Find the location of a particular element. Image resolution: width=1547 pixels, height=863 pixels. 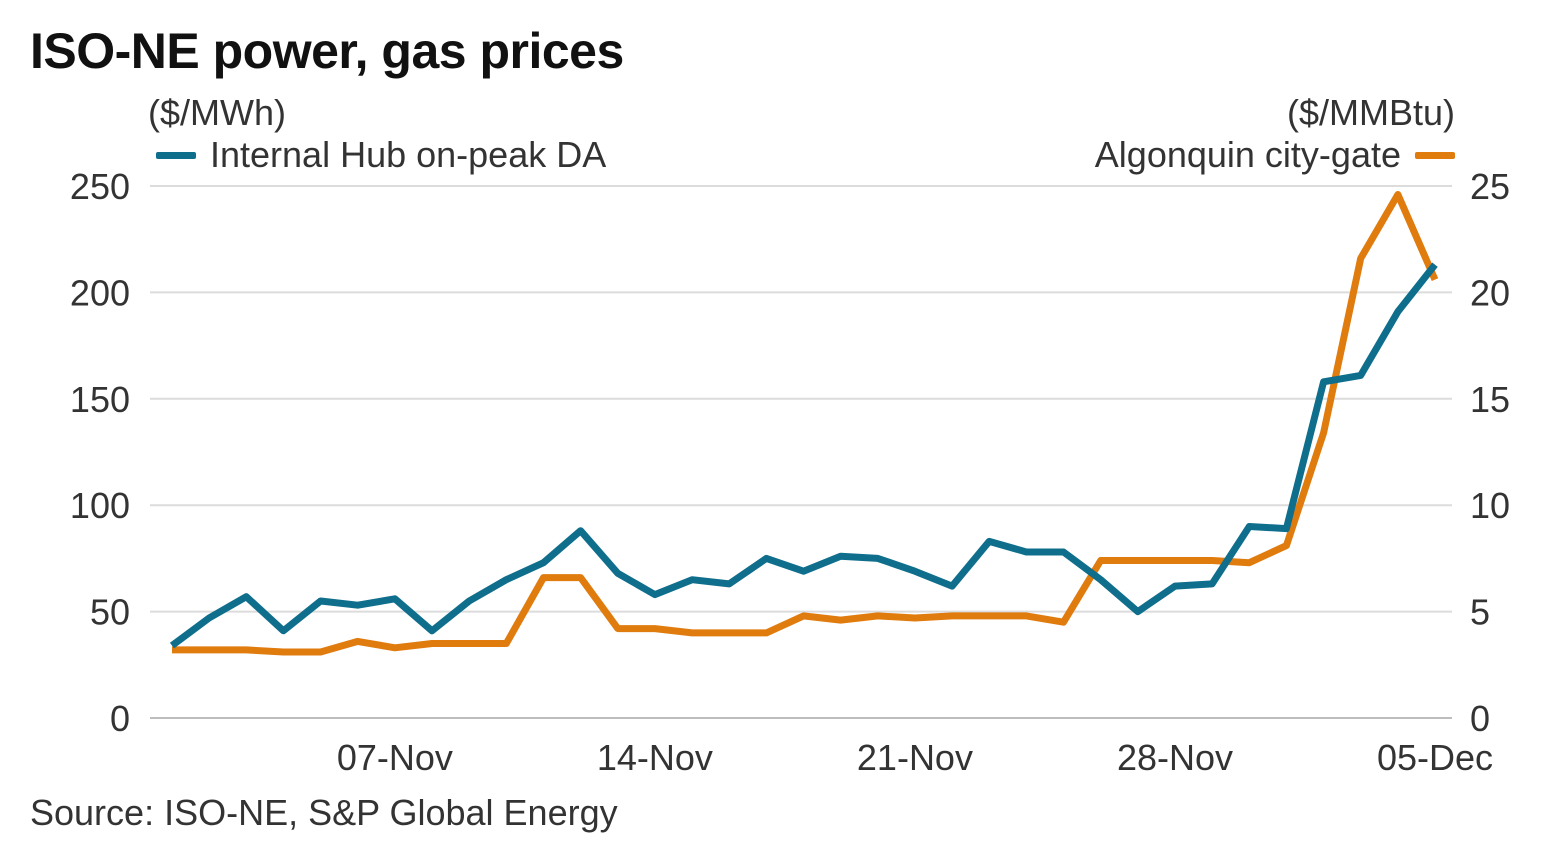

x-axis-tick-label: 21-Nov is located at coordinates (915, 757).